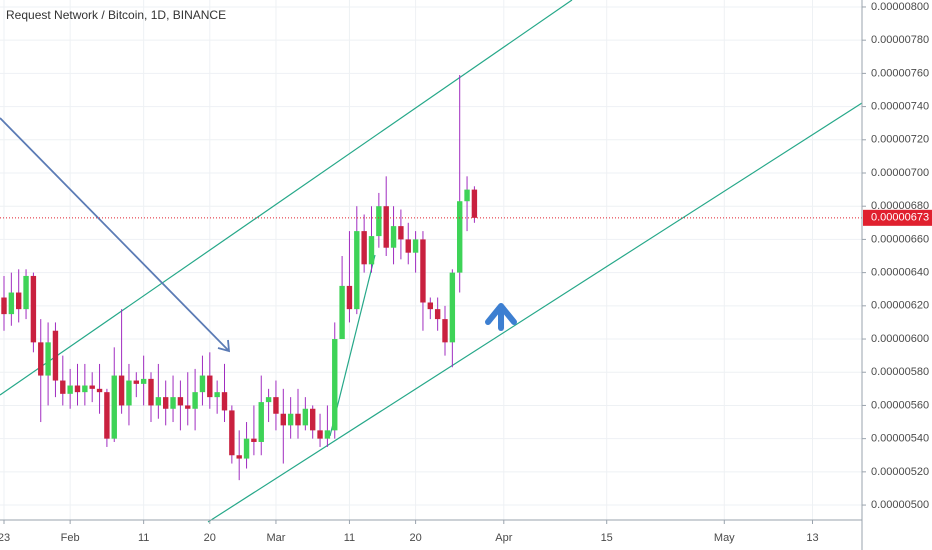 This screenshot has height=550, width=932. Describe the element at coordinates (900, 472) in the screenshot. I see `y-tick-label: 0.00000520` at that location.